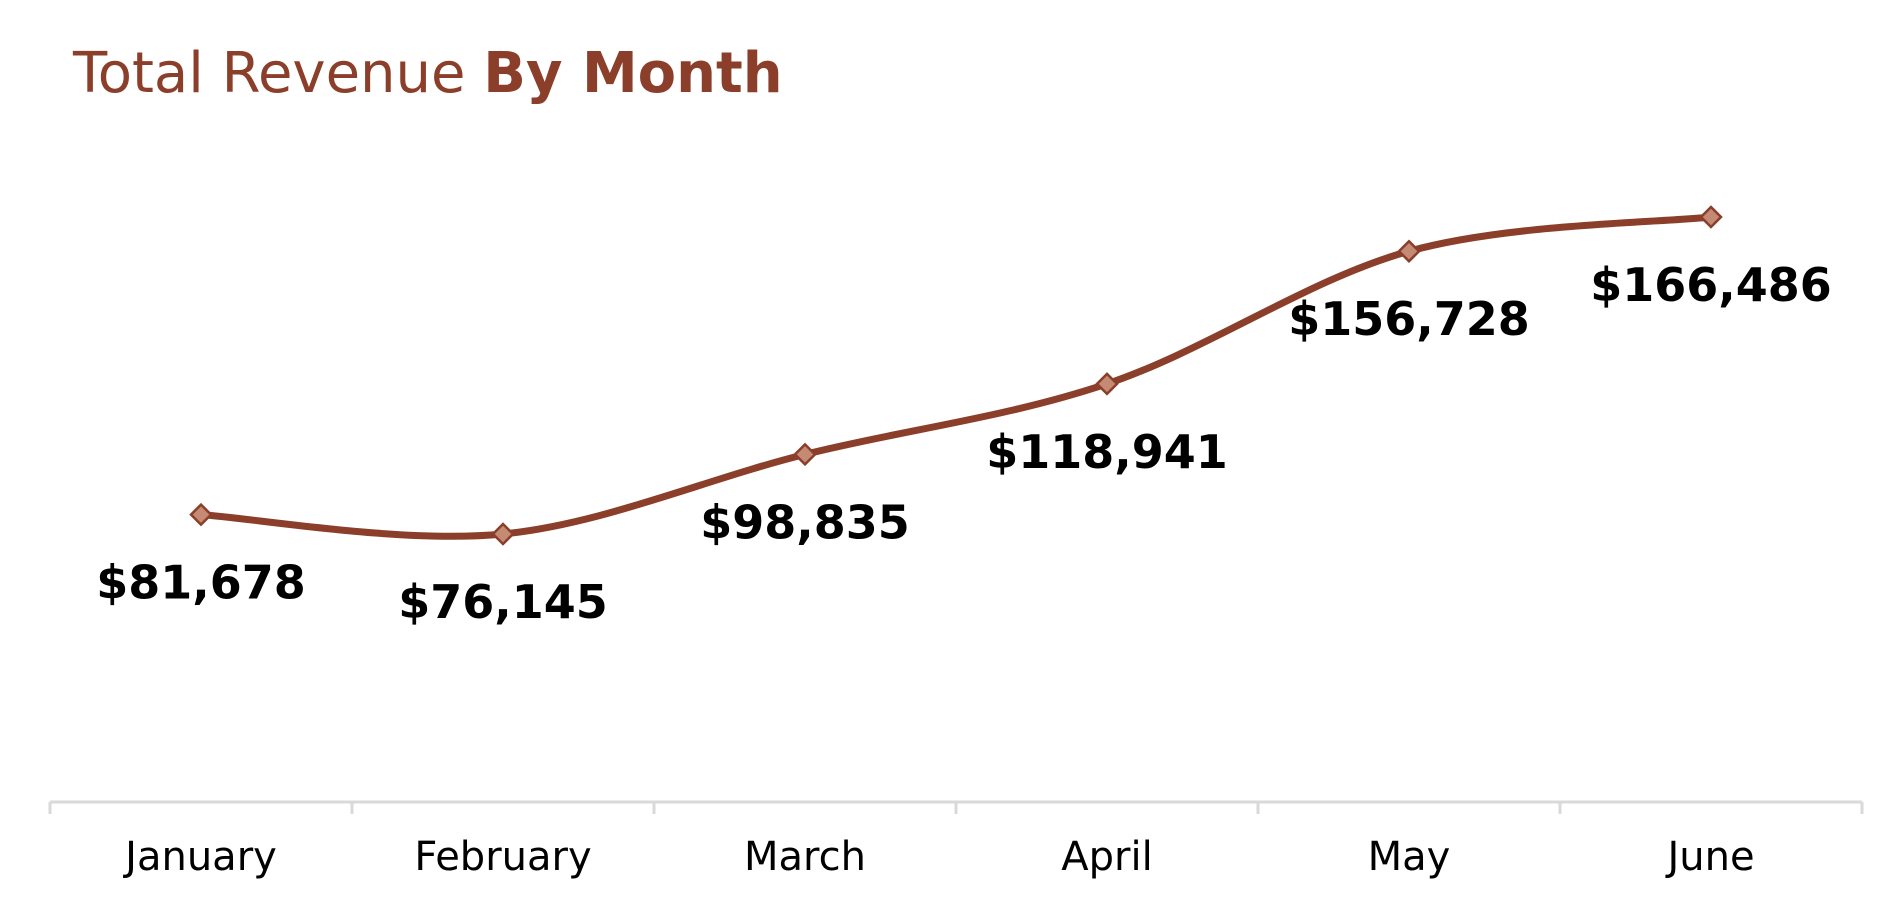  I want to click on data-point-marker-february, so click(503, 534).